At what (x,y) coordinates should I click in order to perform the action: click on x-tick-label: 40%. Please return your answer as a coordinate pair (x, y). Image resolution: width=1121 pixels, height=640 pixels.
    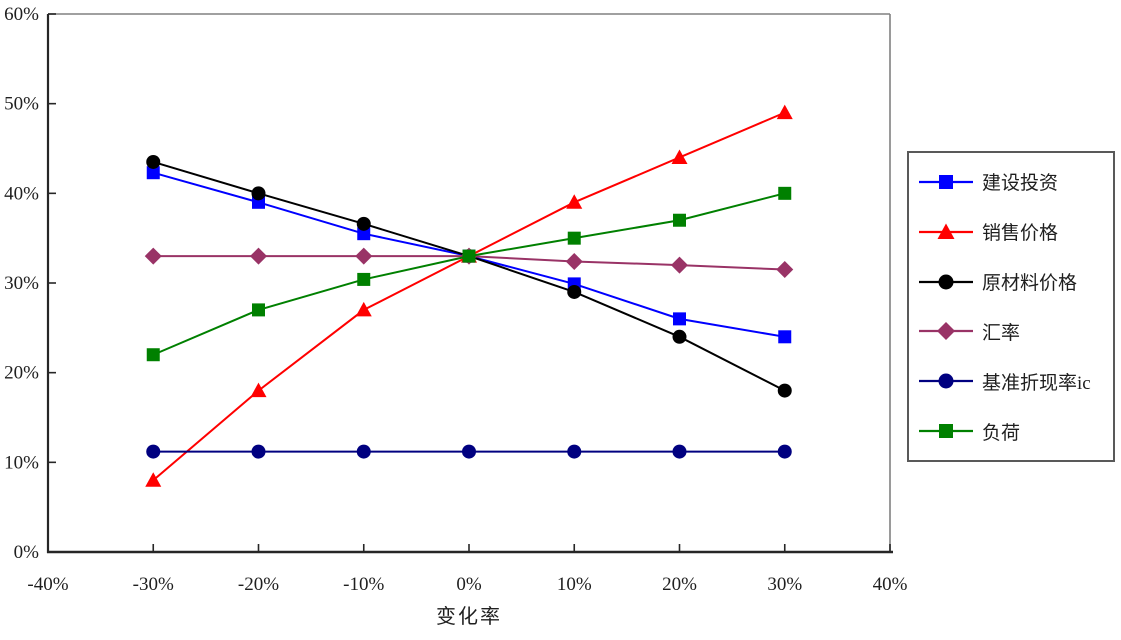
    Looking at the image, I should click on (890, 584).